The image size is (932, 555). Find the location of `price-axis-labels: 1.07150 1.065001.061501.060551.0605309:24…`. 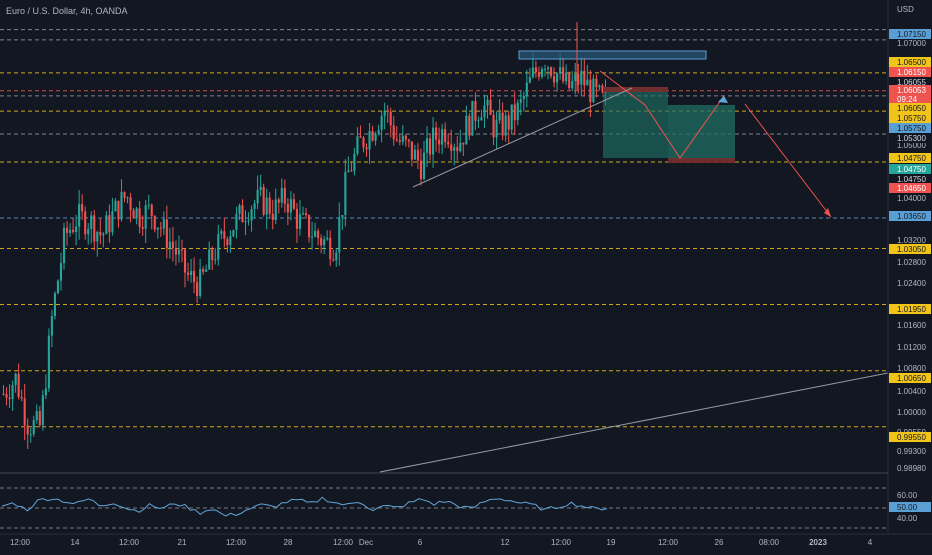

price-axis-labels: 1.07150 1.065001.061501.060551.0605309:24… is located at coordinates (910, 235).